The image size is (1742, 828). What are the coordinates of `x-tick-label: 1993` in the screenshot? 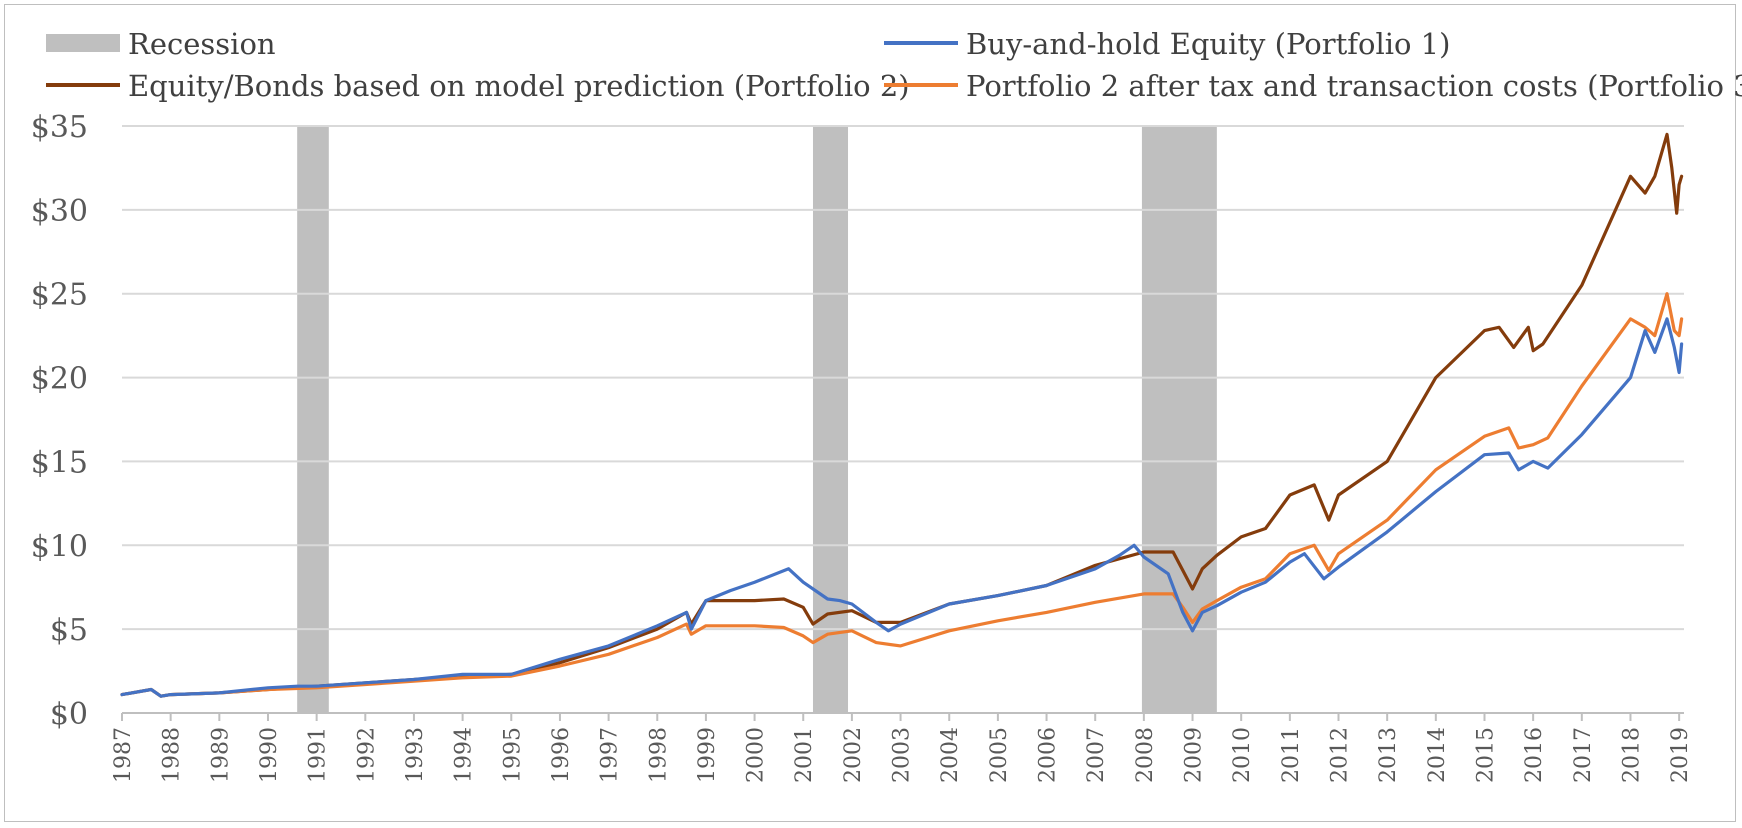 It's located at (415, 755).